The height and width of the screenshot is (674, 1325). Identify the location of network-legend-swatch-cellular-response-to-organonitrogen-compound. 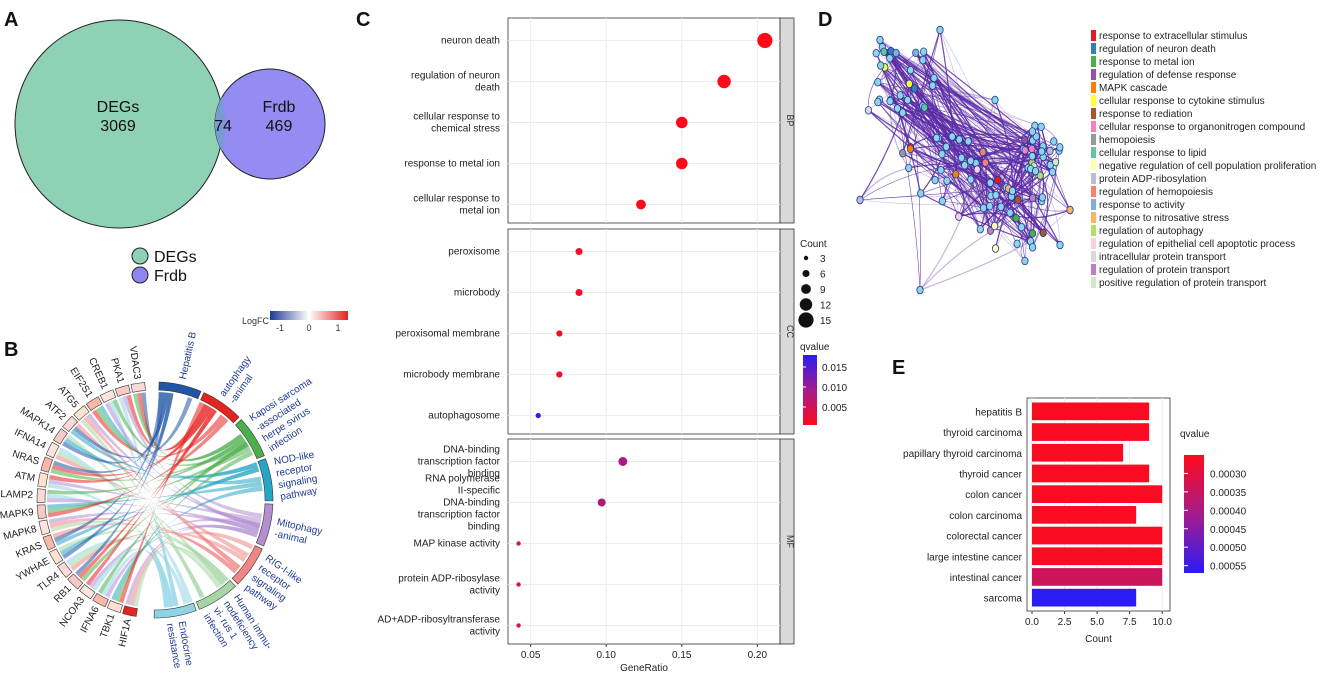
(1093, 126).